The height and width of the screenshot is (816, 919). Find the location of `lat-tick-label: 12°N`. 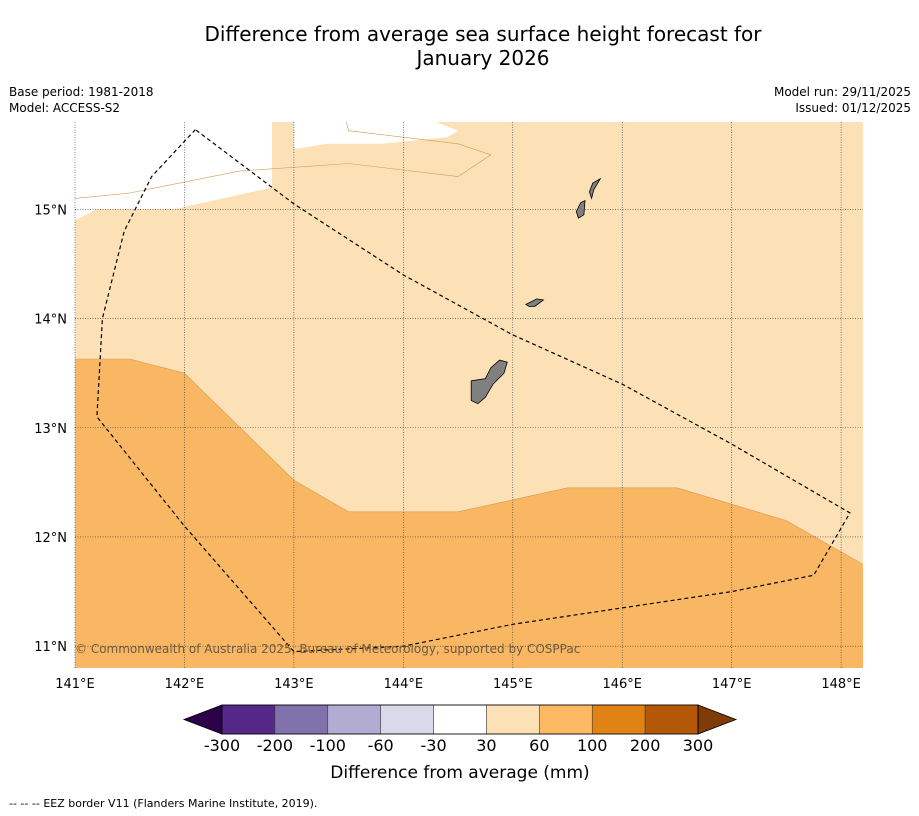

lat-tick-label: 12°N is located at coordinates (50, 538).